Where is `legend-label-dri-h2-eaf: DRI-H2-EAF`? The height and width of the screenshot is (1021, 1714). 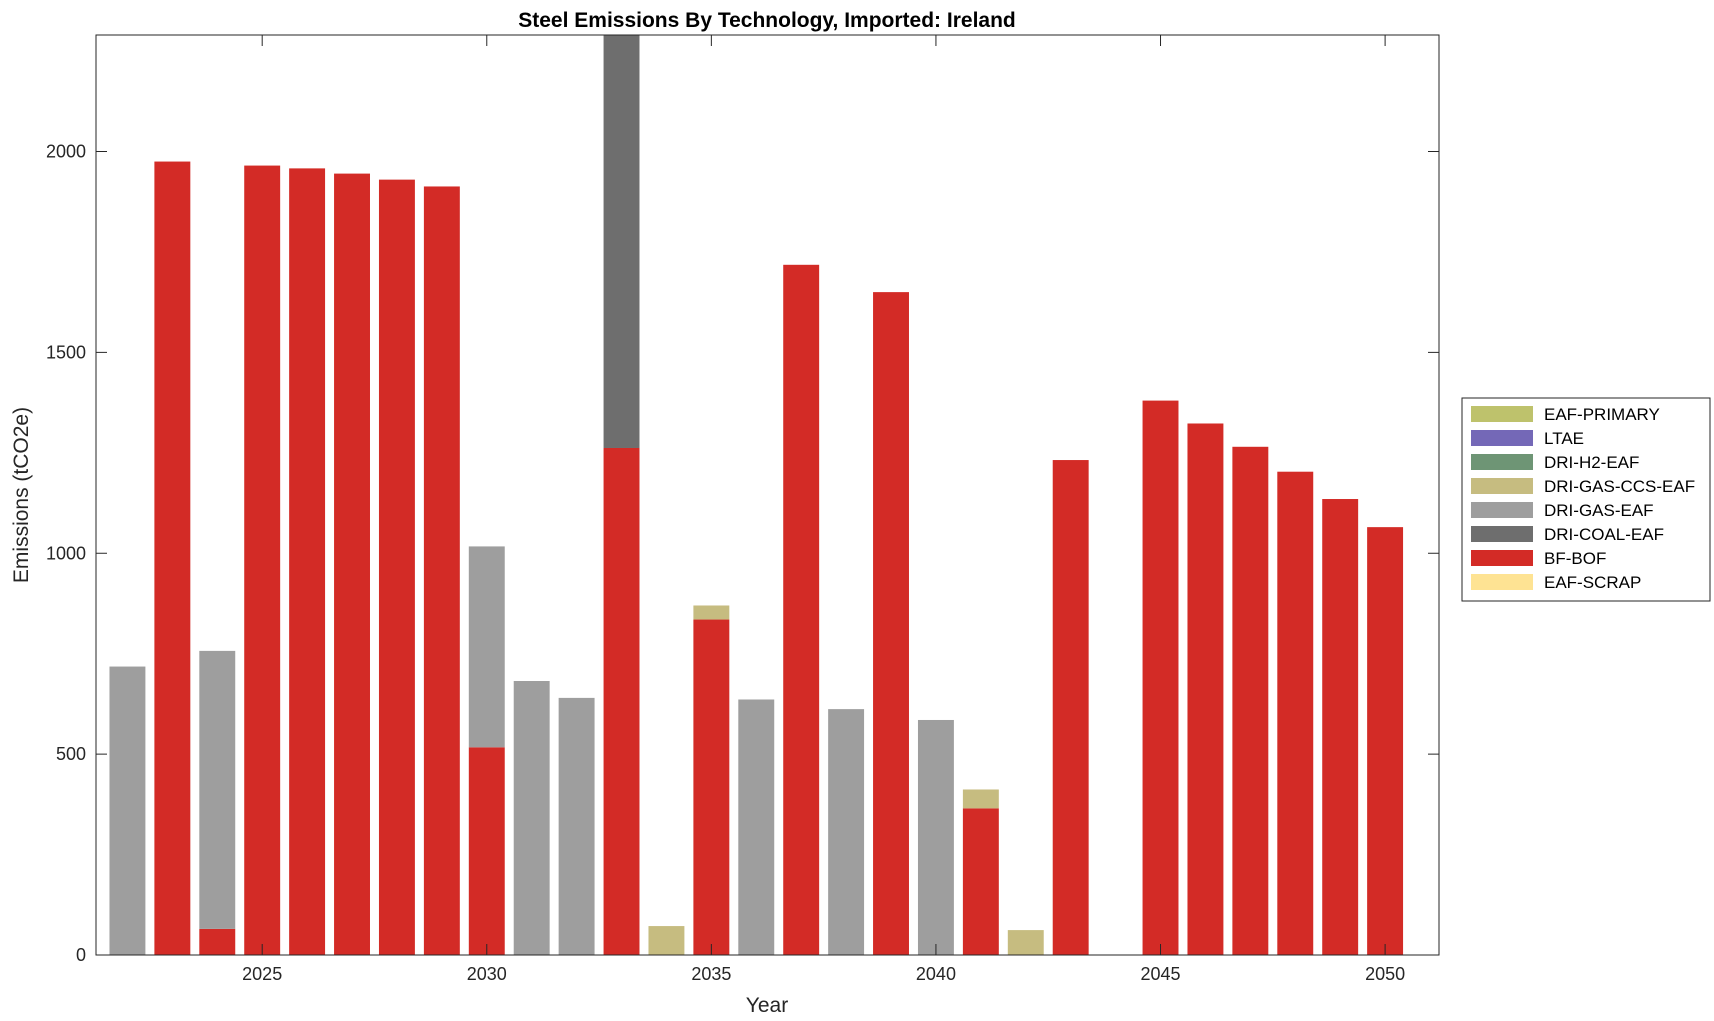 legend-label-dri-h2-eaf: DRI-H2-EAF is located at coordinates (1591, 462).